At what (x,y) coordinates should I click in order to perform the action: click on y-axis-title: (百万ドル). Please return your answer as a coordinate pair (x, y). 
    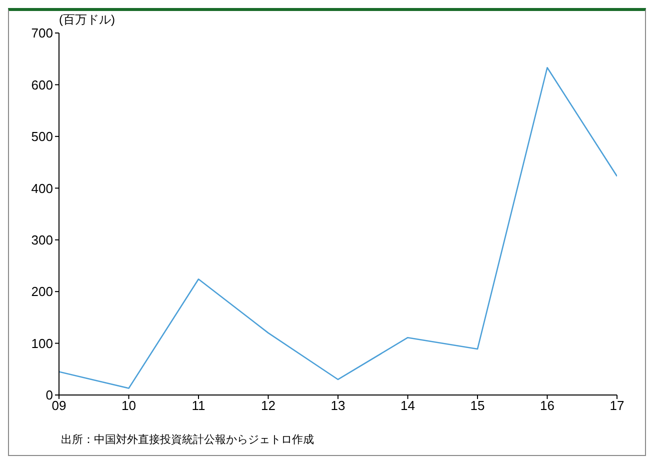
    Looking at the image, I should click on (87, 19).